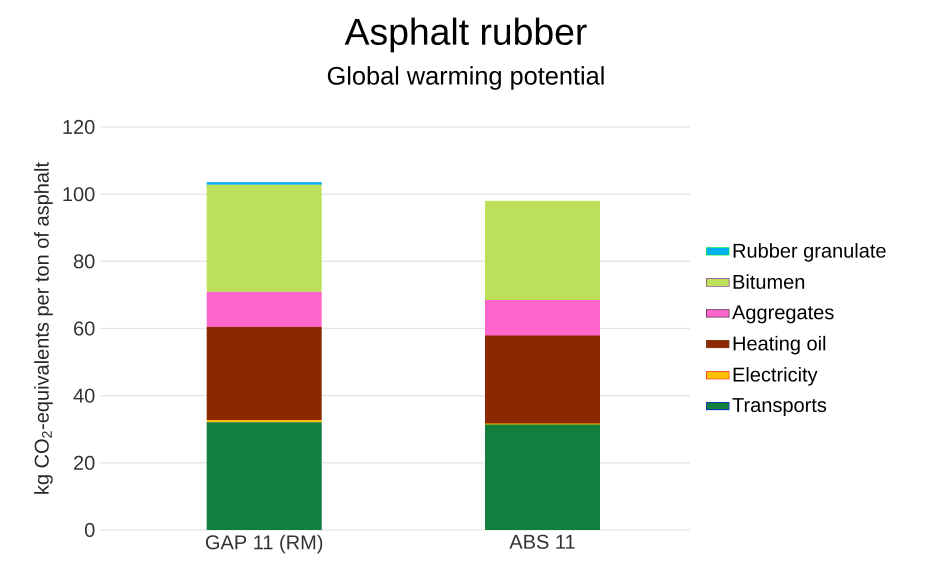  I want to click on legend-label: Heating oil, so click(780, 345).